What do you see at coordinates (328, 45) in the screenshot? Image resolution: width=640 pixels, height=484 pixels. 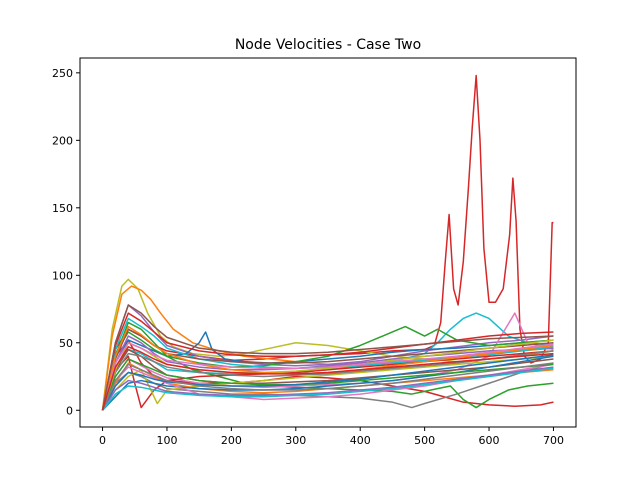 I see `chart-title: Node Velocities - Case Two` at bounding box center [328, 45].